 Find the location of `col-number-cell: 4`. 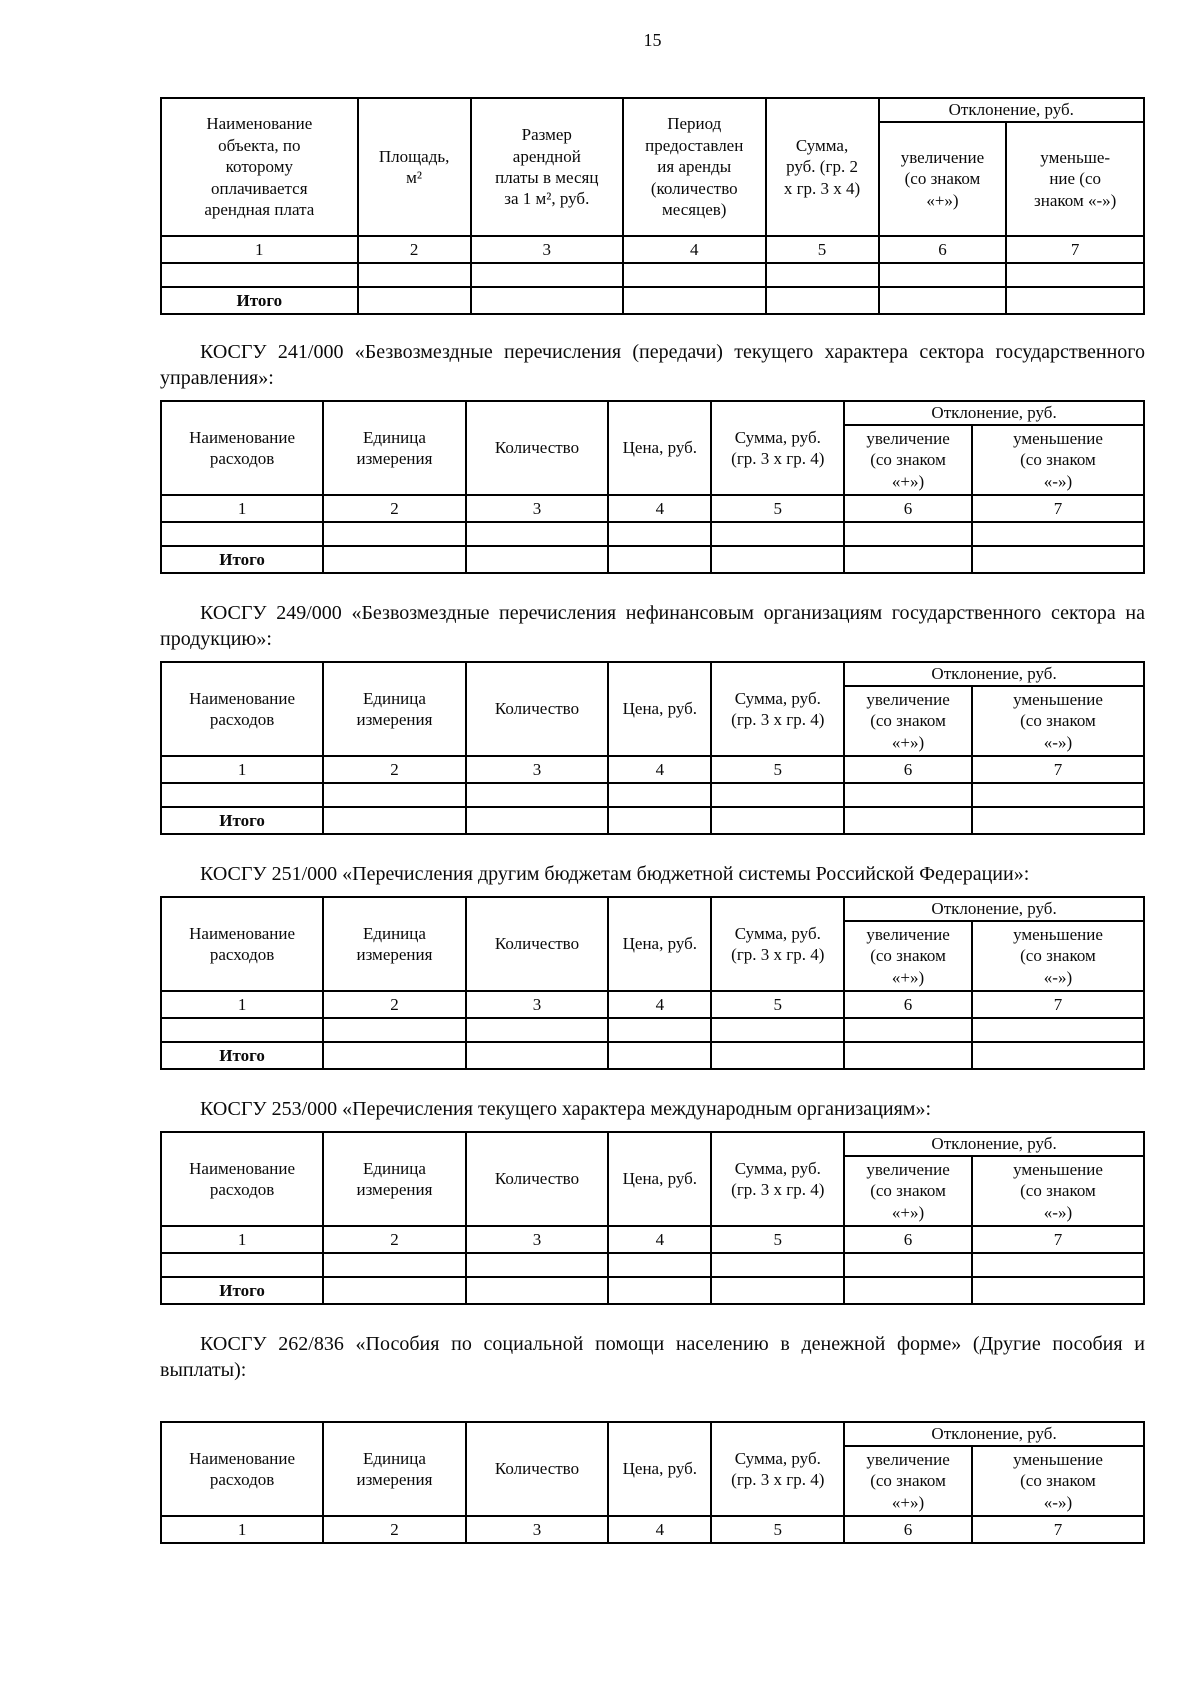

col-number-cell: 4 is located at coordinates (694, 249).